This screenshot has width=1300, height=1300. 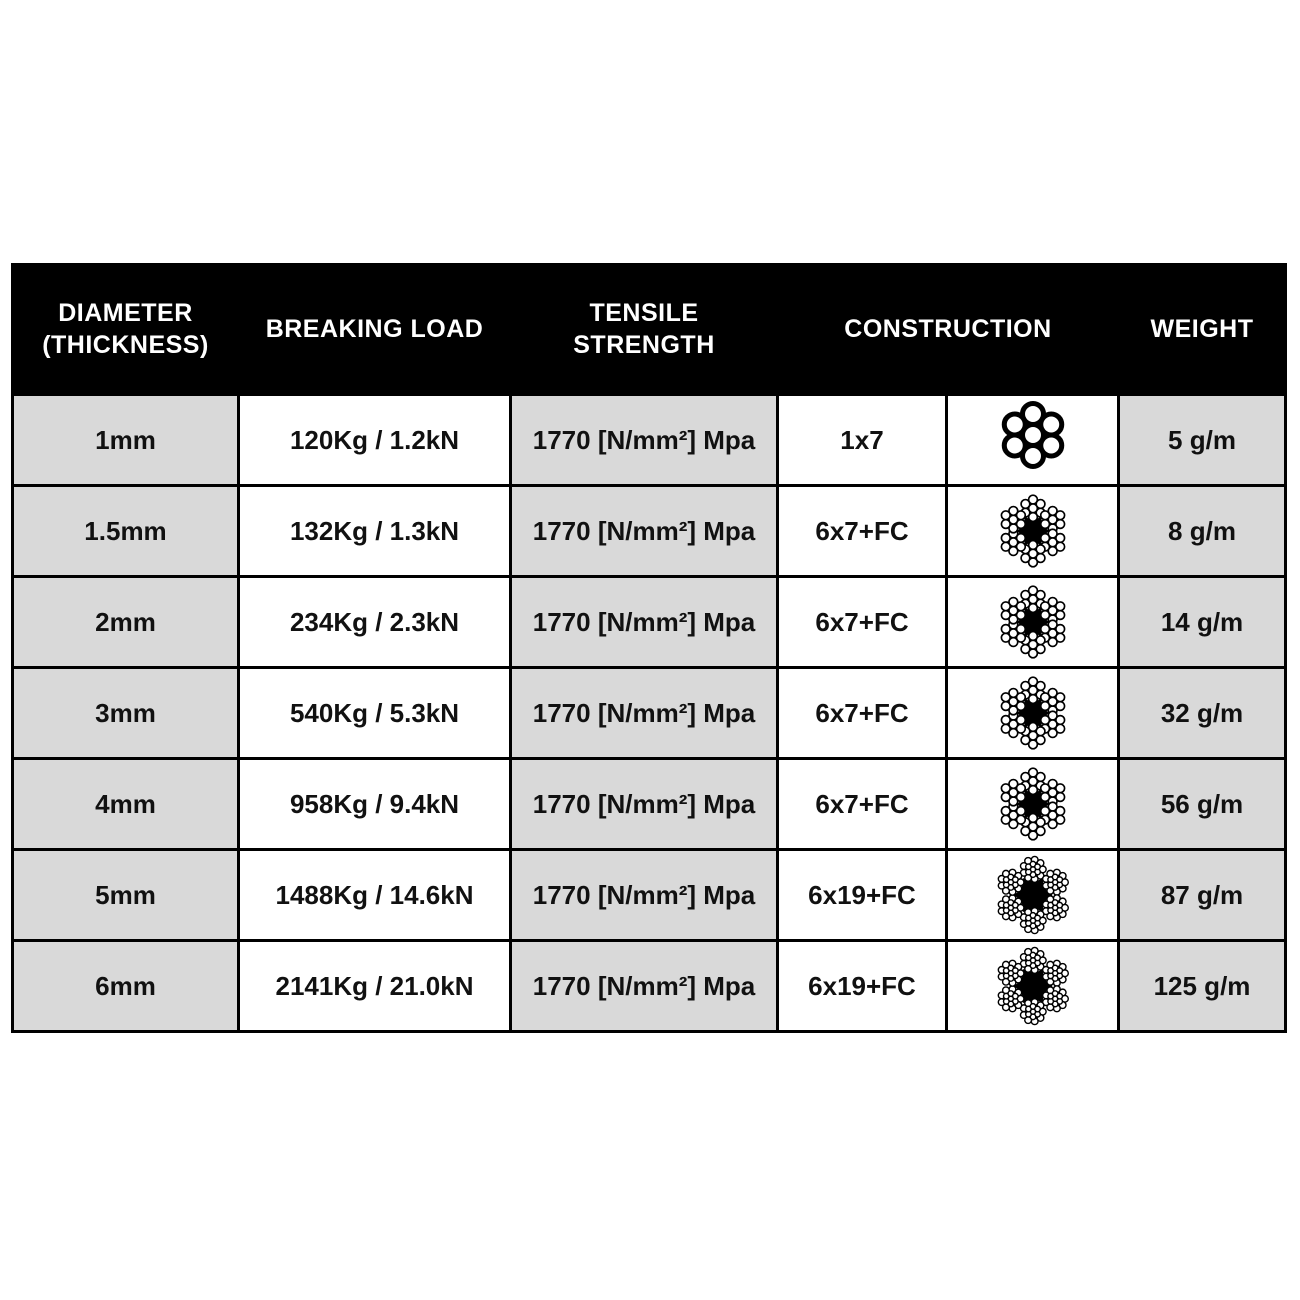 I want to click on header-diameter: DIAMETER (THICKNESS), so click(x=125, y=329).